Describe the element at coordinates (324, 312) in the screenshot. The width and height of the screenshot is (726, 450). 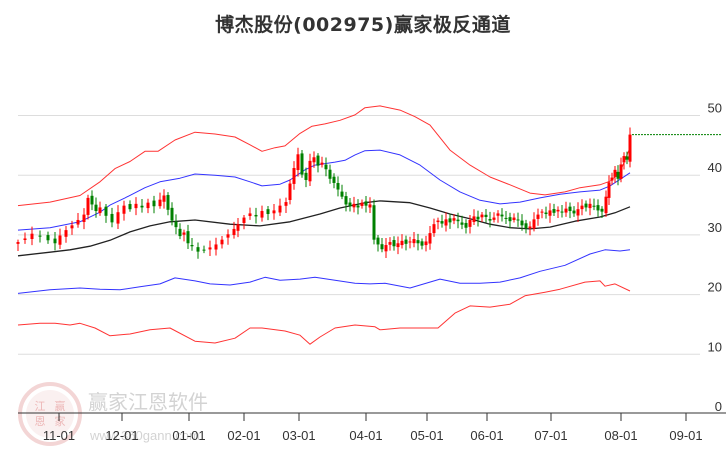
I see `lower-outer-band-line` at that location.